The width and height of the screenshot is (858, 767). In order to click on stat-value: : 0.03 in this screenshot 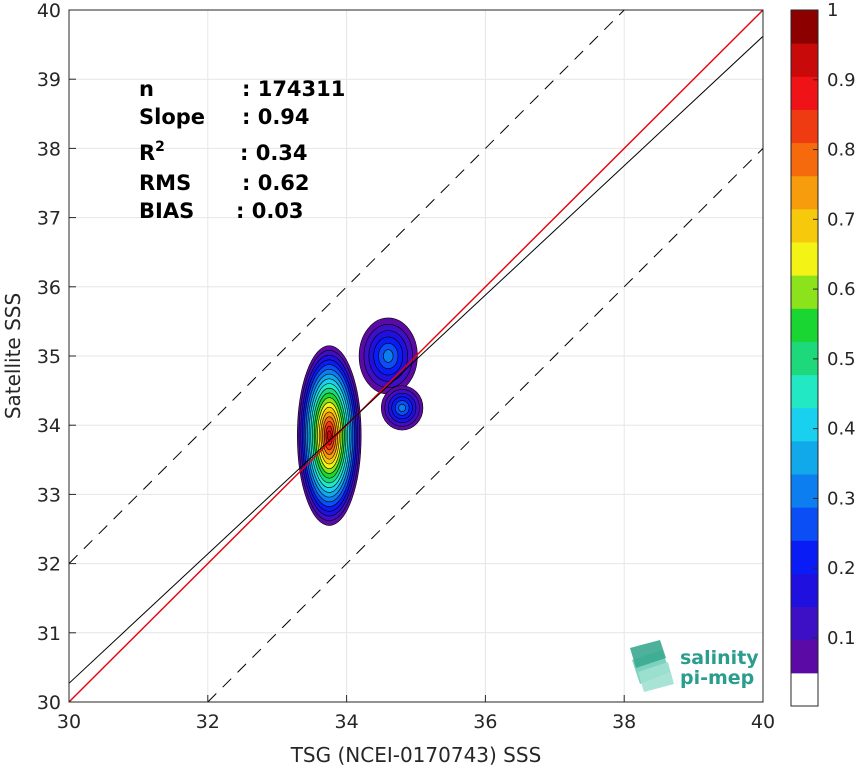, I will do `click(270, 211)`.